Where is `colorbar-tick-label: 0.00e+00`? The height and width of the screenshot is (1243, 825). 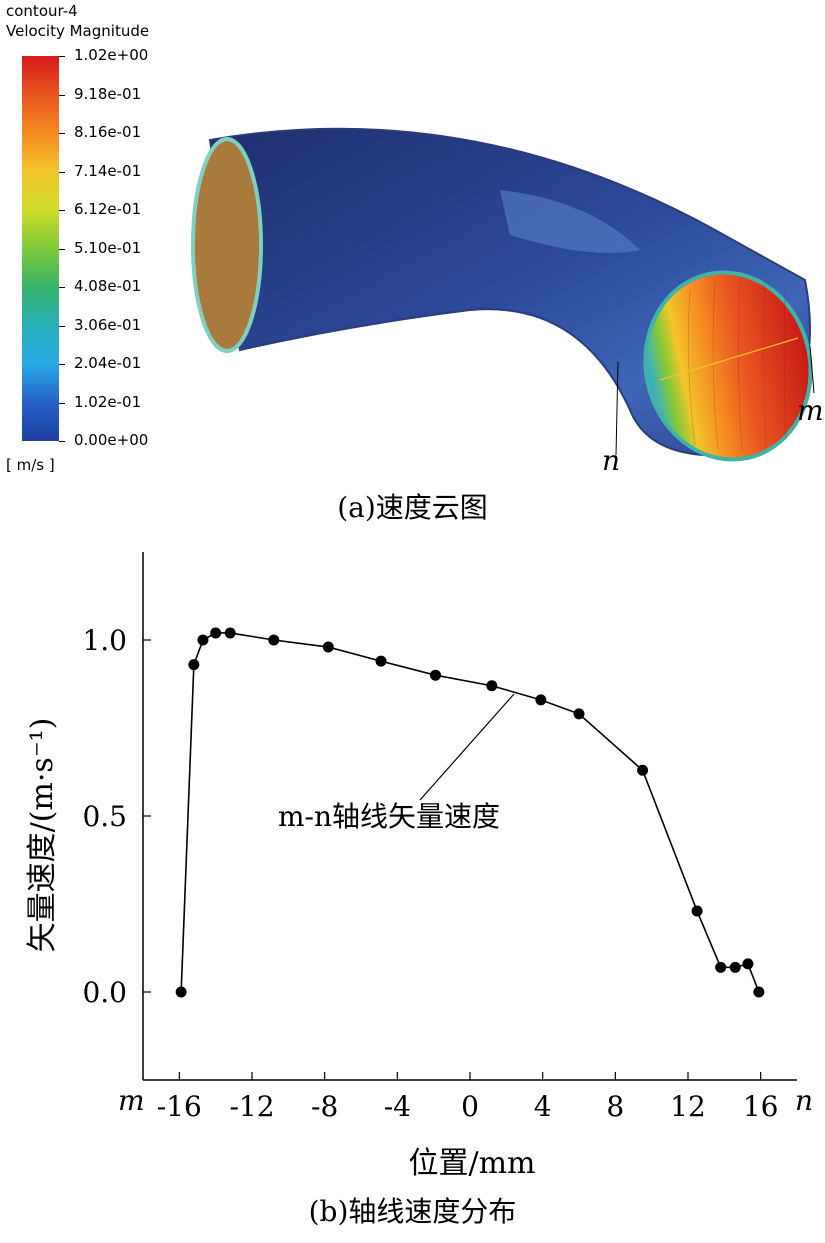
colorbar-tick-label: 0.00e+00 is located at coordinates (111, 440).